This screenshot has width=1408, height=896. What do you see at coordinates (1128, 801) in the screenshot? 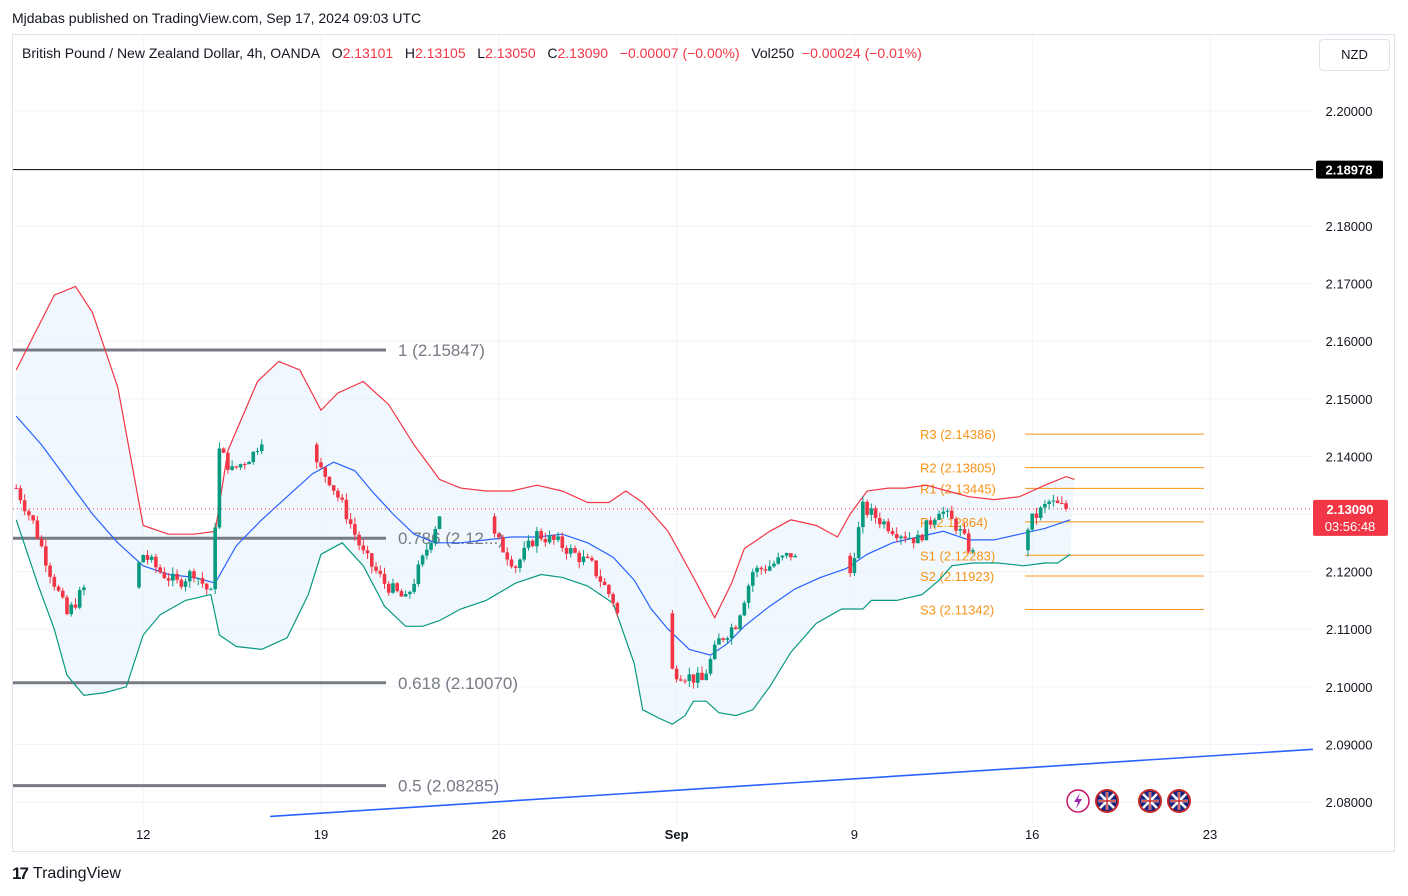
I see `event-icons` at bounding box center [1128, 801].